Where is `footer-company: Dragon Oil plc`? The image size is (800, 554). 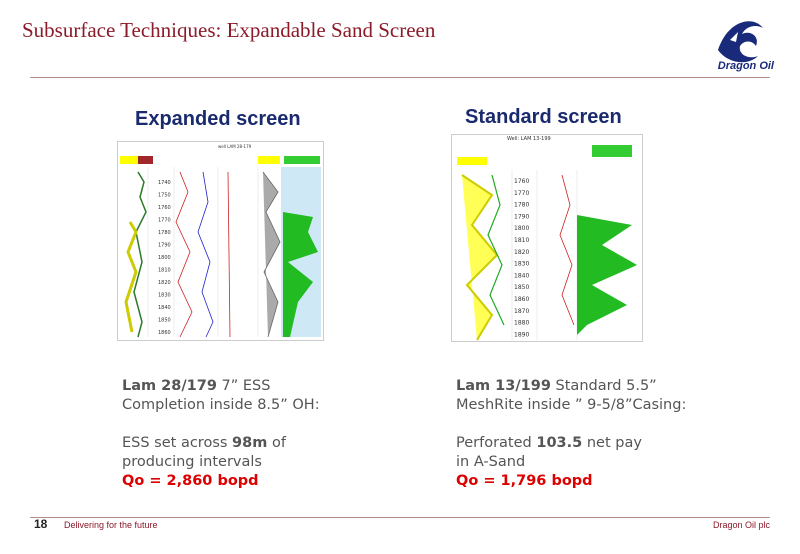
footer-company: Dragon Oil plc is located at coordinates (741, 525).